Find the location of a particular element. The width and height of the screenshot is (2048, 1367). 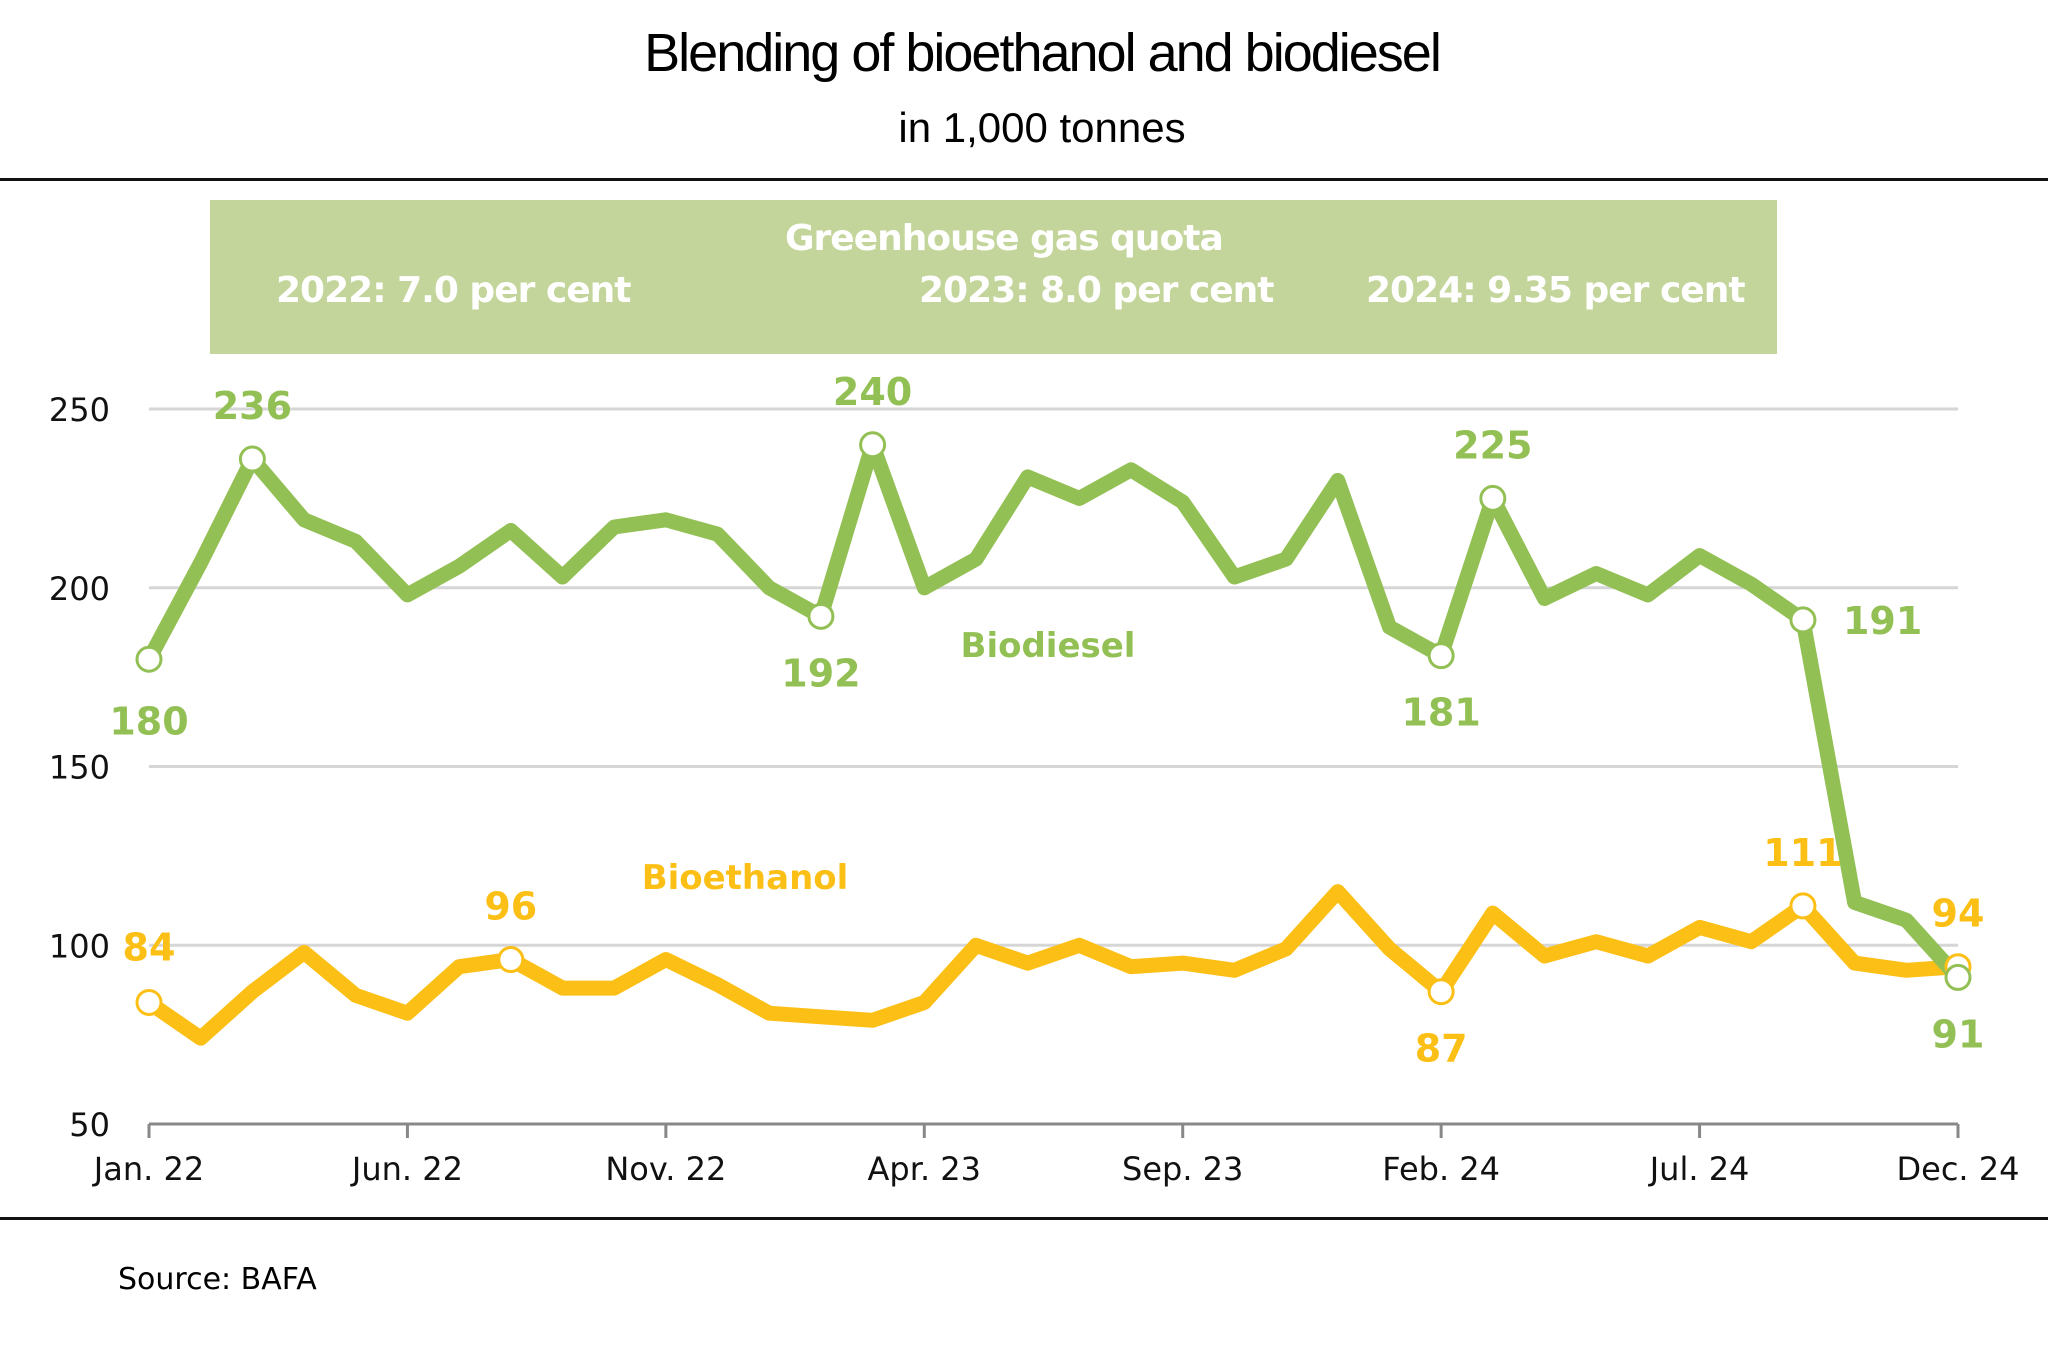

y-tick-label: 200 is located at coordinates (79, 589).